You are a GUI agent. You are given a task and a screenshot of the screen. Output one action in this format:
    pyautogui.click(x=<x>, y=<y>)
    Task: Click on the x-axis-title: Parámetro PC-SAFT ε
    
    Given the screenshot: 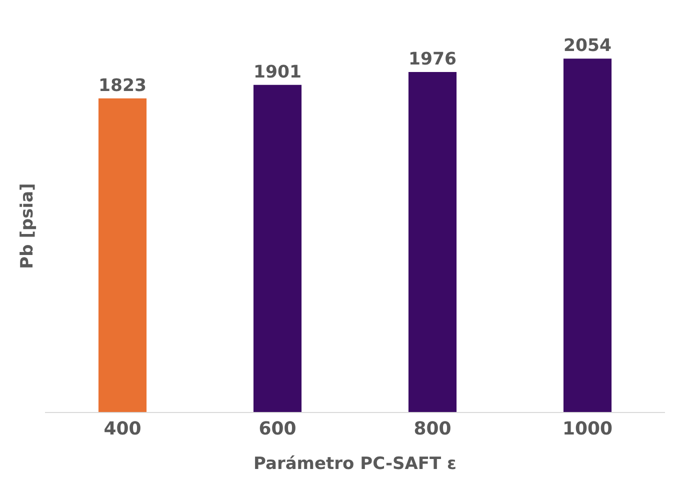 What is the action you would take?
    pyautogui.click(x=355, y=464)
    